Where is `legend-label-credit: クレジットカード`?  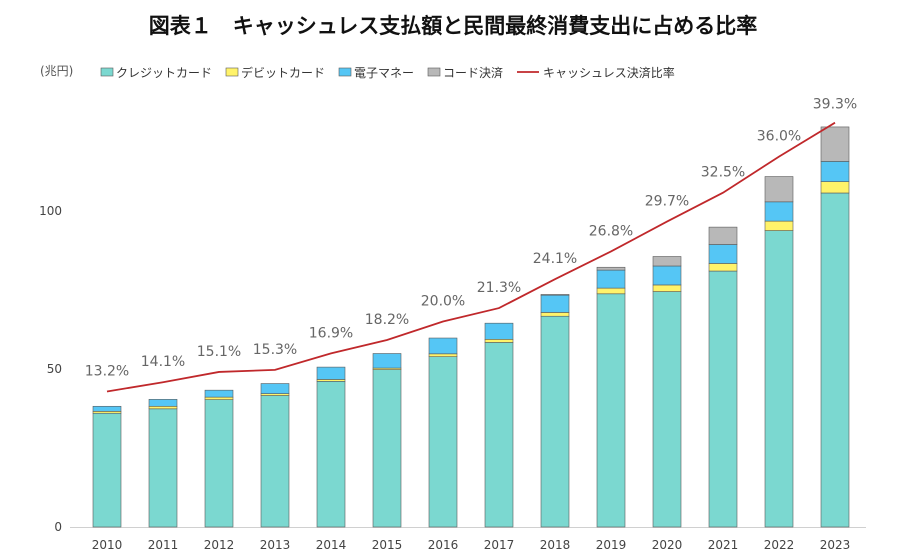
legend-label-credit: クレジットカード is located at coordinates (164, 73).